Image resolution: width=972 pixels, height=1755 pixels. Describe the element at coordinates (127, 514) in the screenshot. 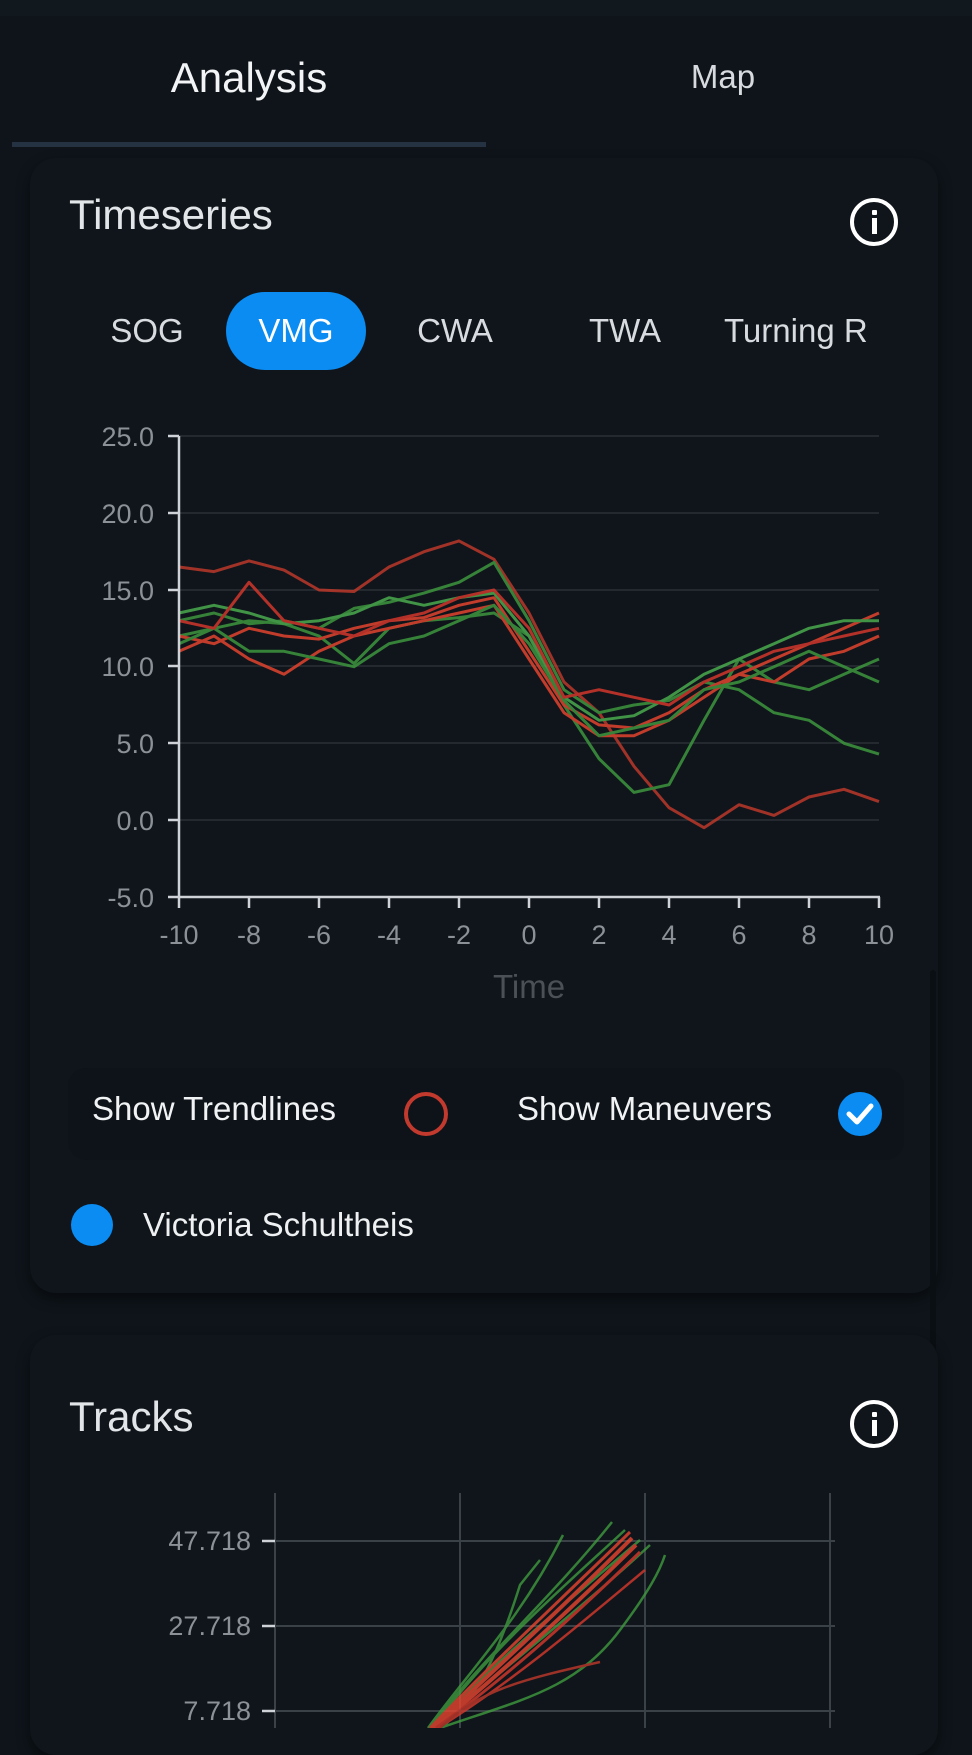

I see `y-tick-label: 20.0` at that location.